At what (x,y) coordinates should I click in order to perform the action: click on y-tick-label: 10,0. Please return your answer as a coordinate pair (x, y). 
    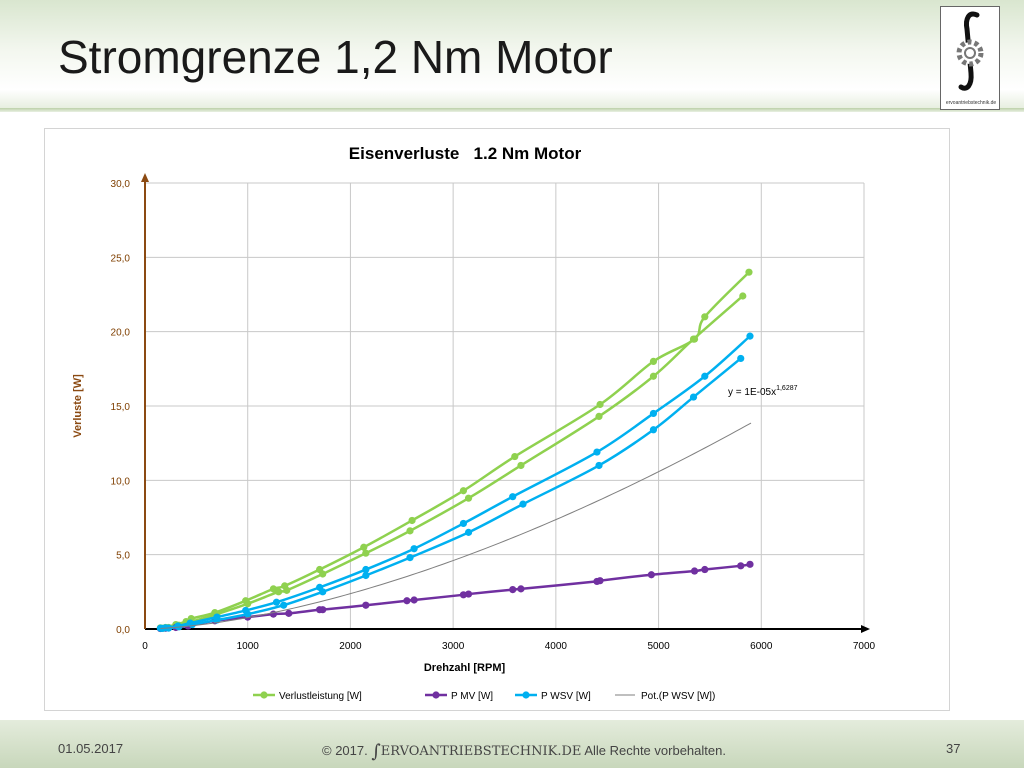
    Looking at the image, I should click on (121, 481).